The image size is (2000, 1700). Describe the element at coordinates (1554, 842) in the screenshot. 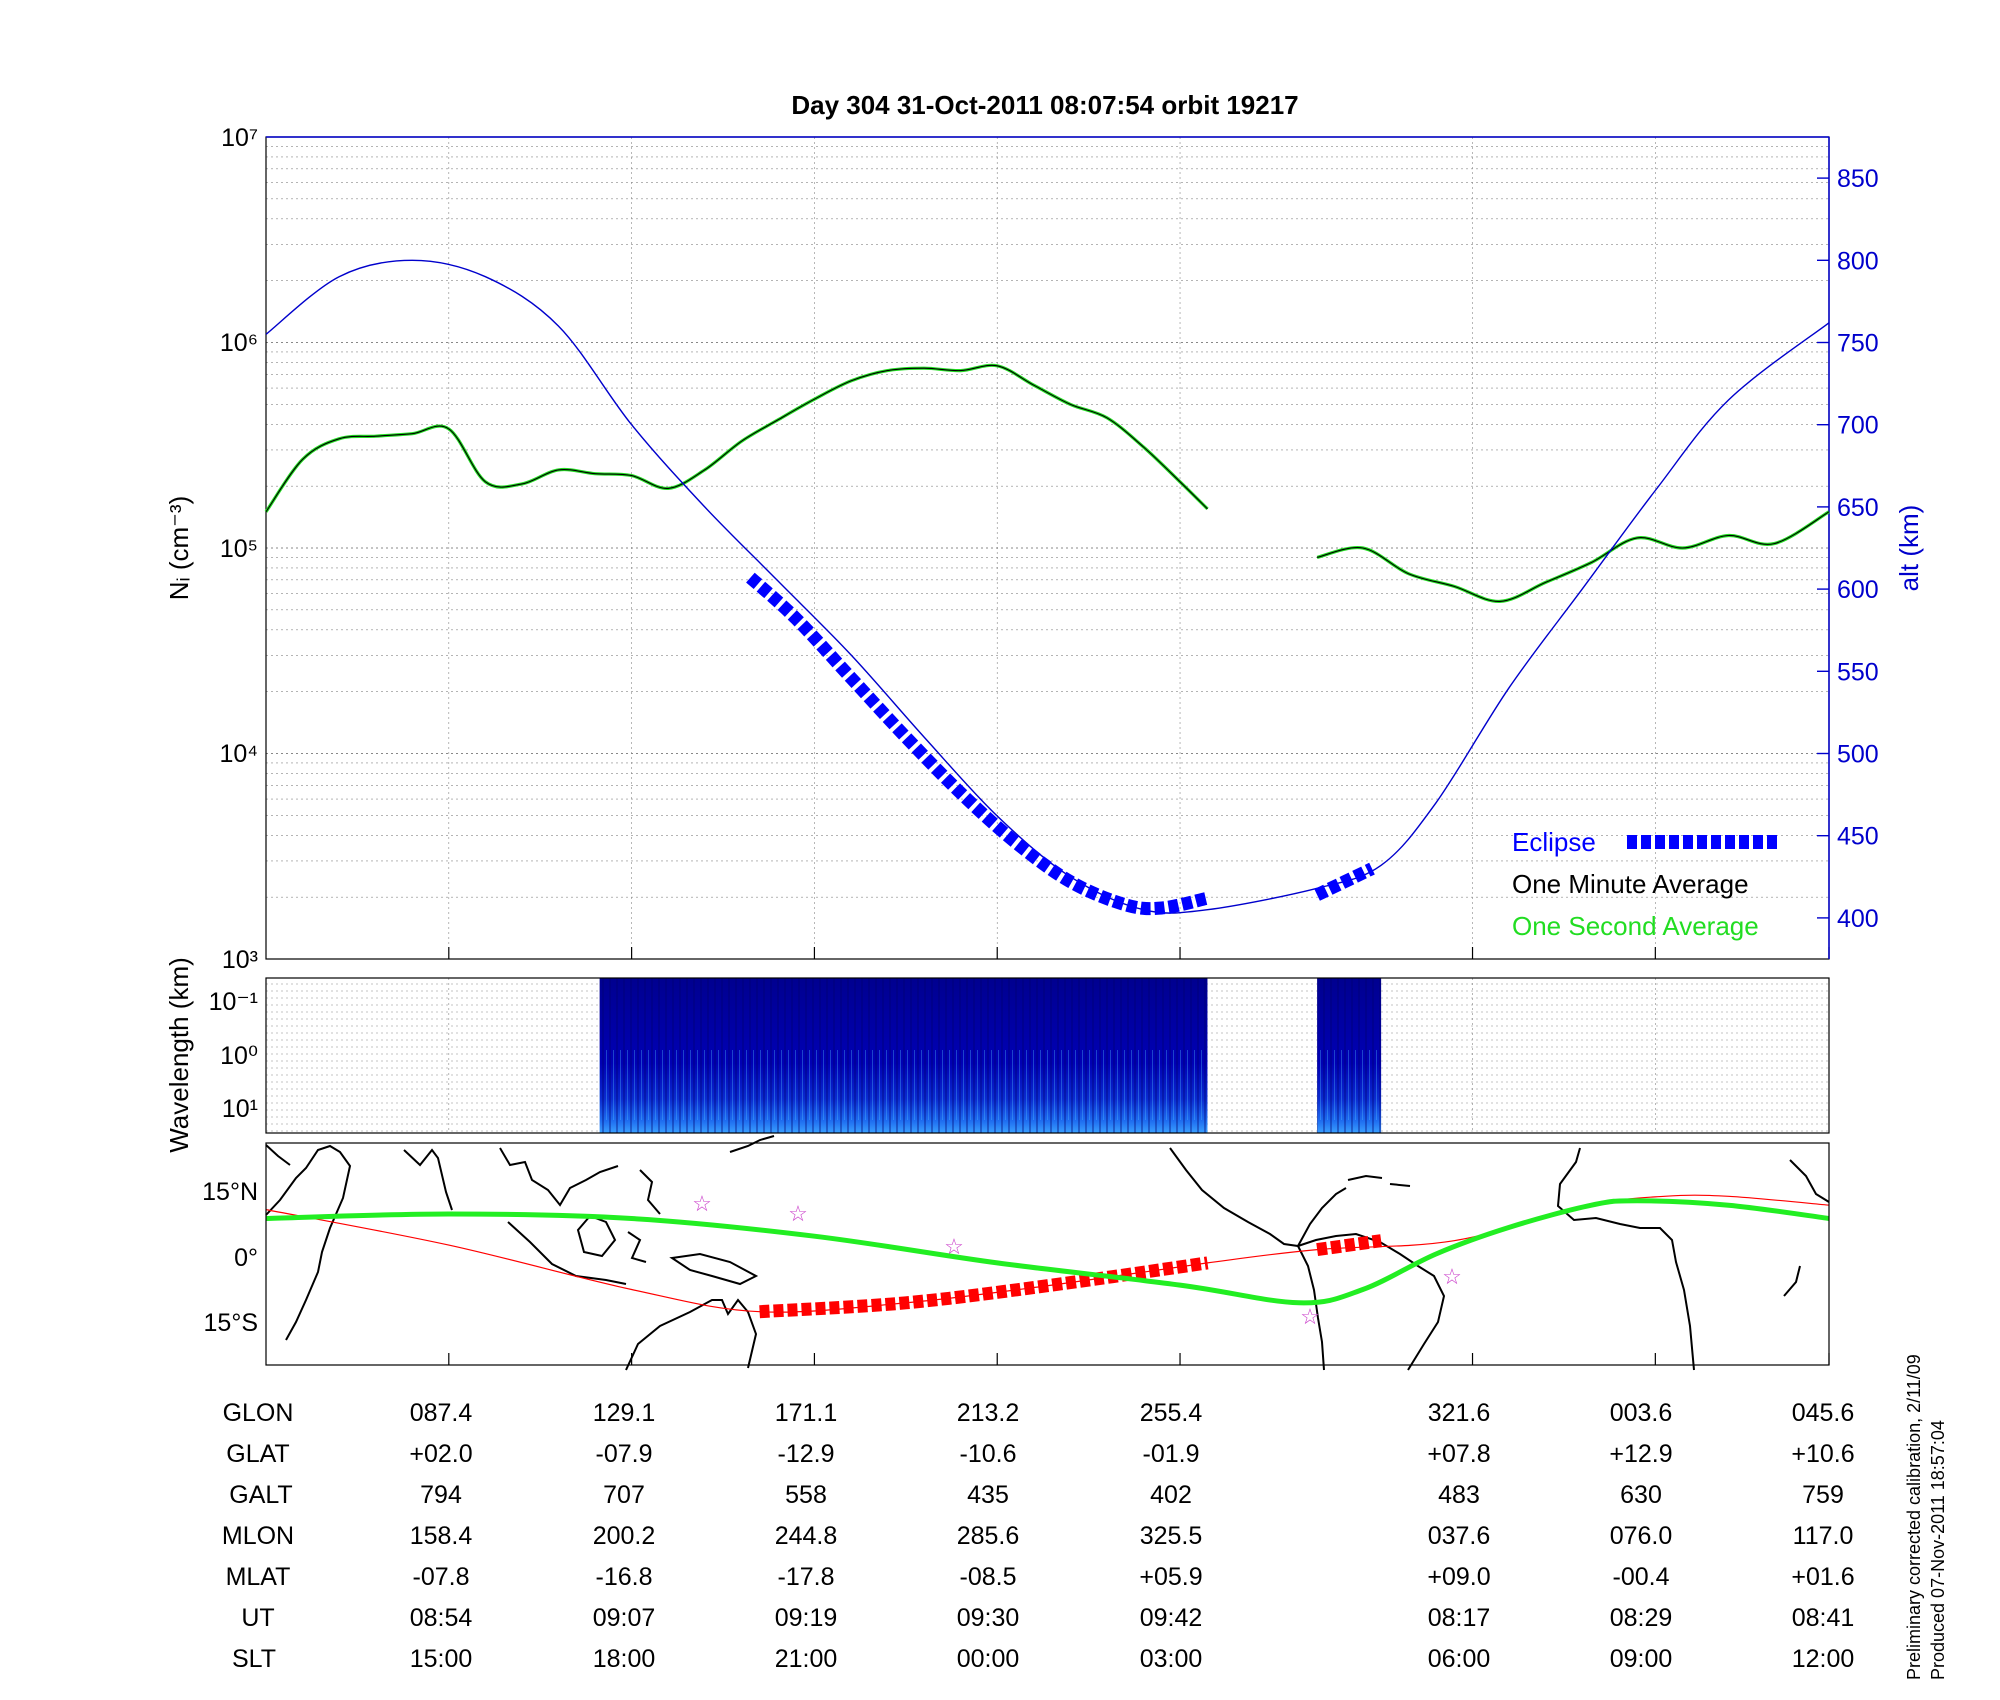

I see `legend-eclipse: Eclipse` at that location.